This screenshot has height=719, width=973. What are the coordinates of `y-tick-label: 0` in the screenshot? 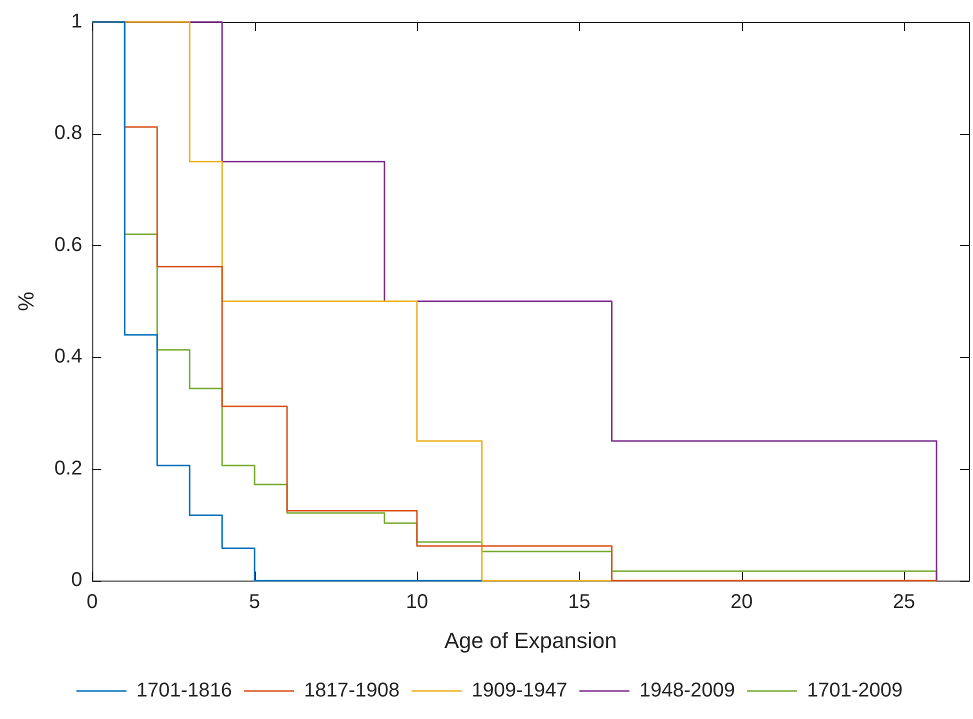 It's located at (76, 580).